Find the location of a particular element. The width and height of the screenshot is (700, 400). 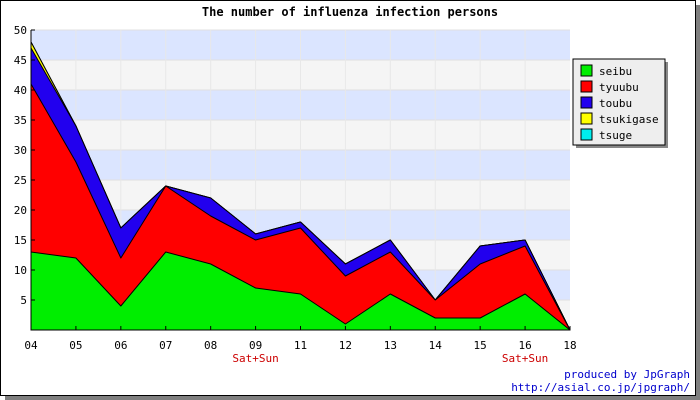

credit-produced-by: produced by JpGraph is located at coordinates (627, 374).